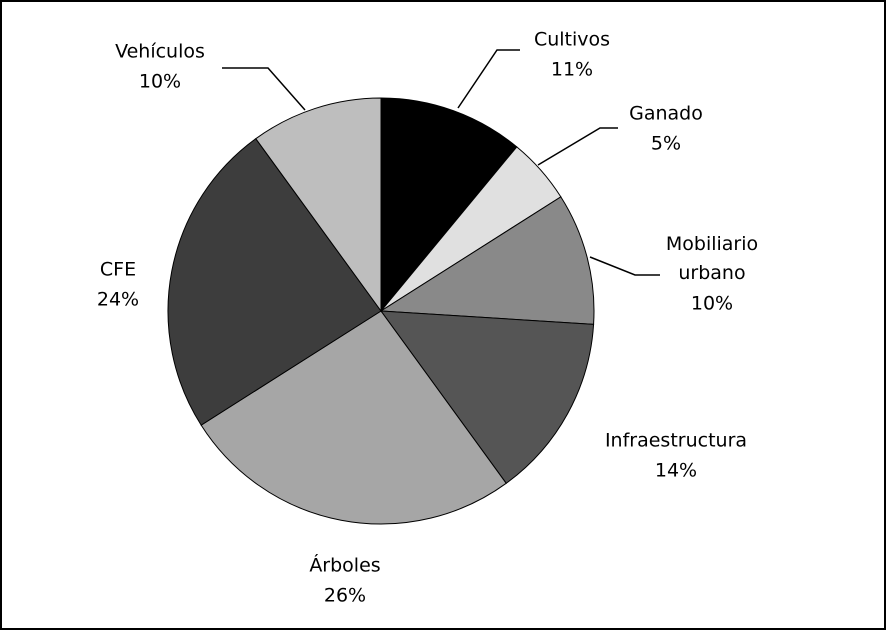 Image resolution: width=886 pixels, height=630 pixels. What do you see at coordinates (676, 471) in the screenshot?
I see `value-label: 14%` at bounding box center [676, 471].